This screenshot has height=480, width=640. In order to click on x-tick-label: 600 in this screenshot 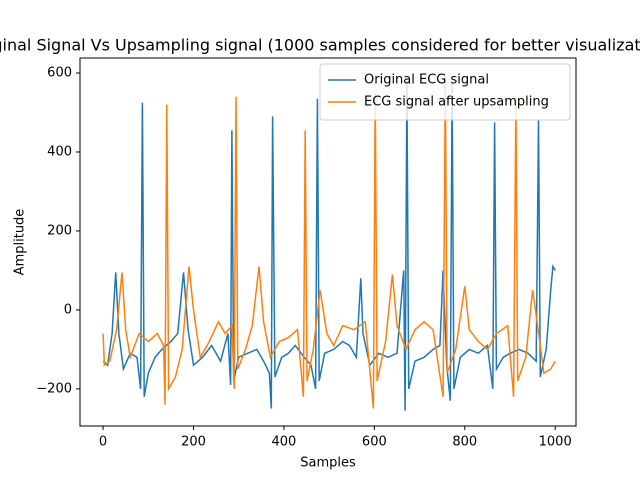, I will do `click(374, 442)`.